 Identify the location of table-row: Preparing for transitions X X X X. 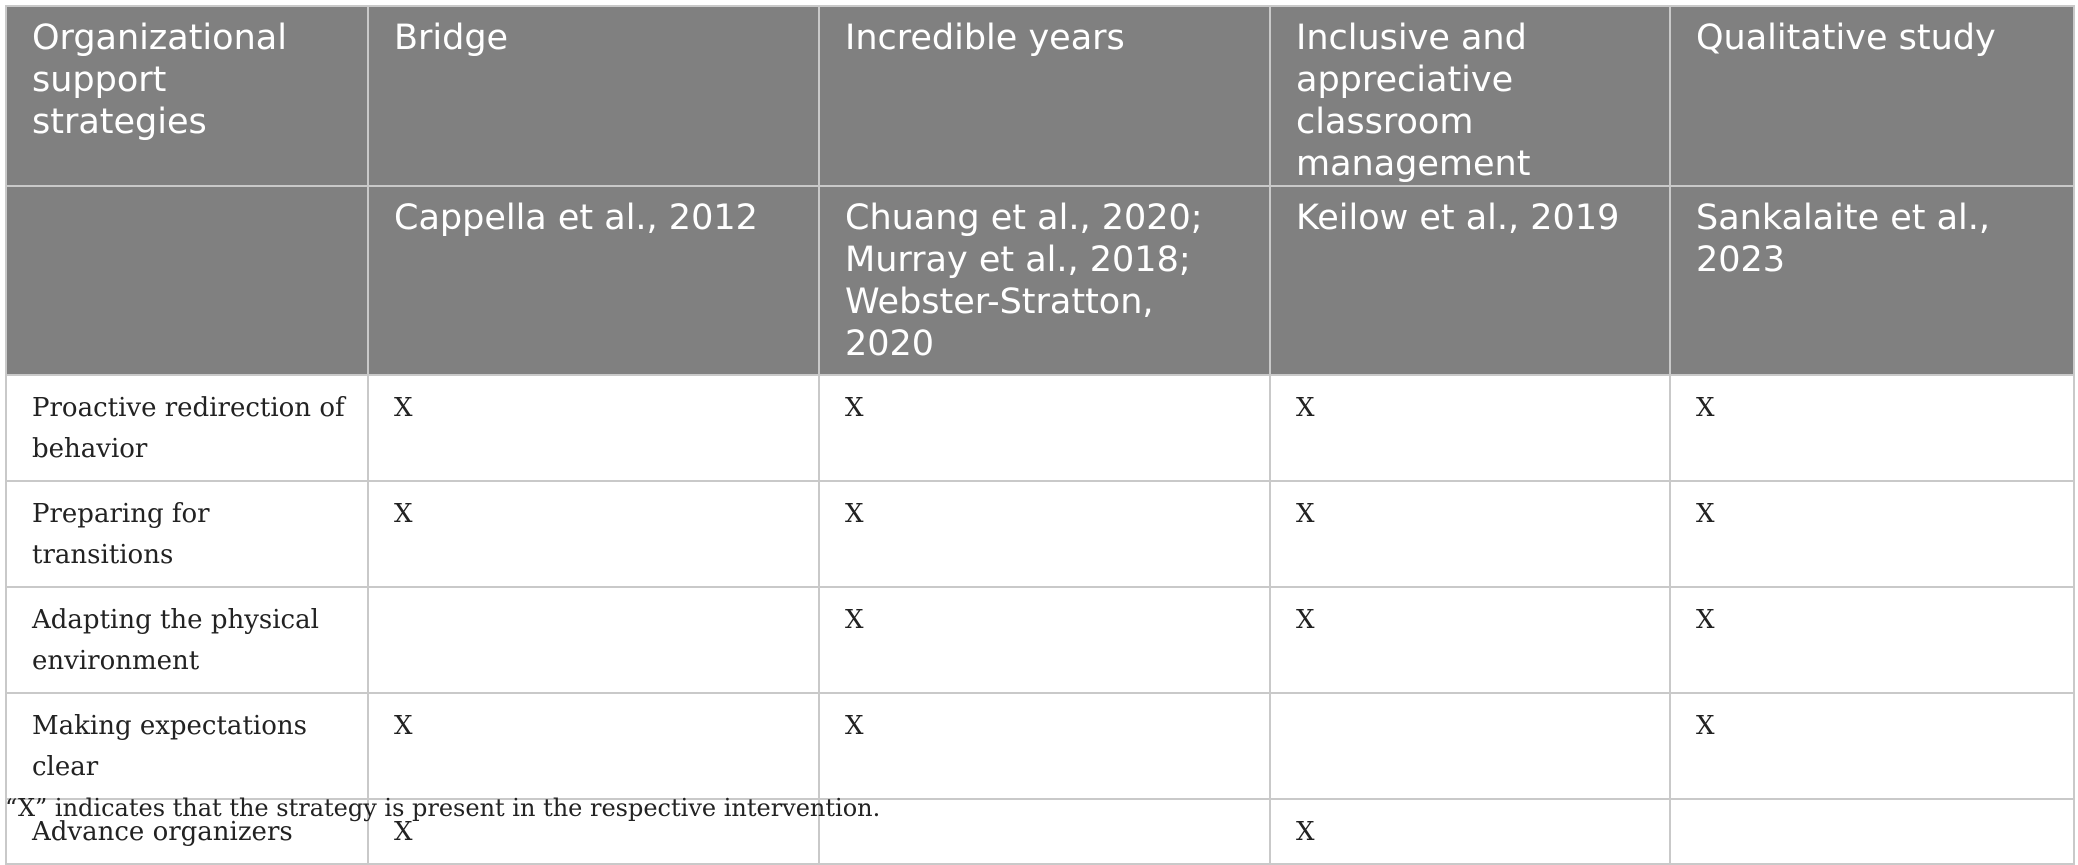
(1040, 534).